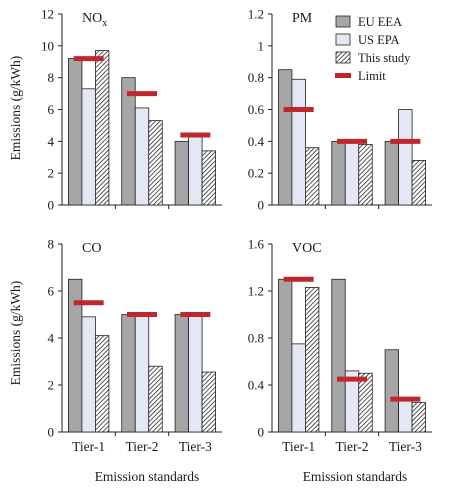 The height and width of the screenshot is (489, 450). Describe the element at coordinates (51, 205) in the screenshot. I see `nox-y-tick-label: 0` at that location.